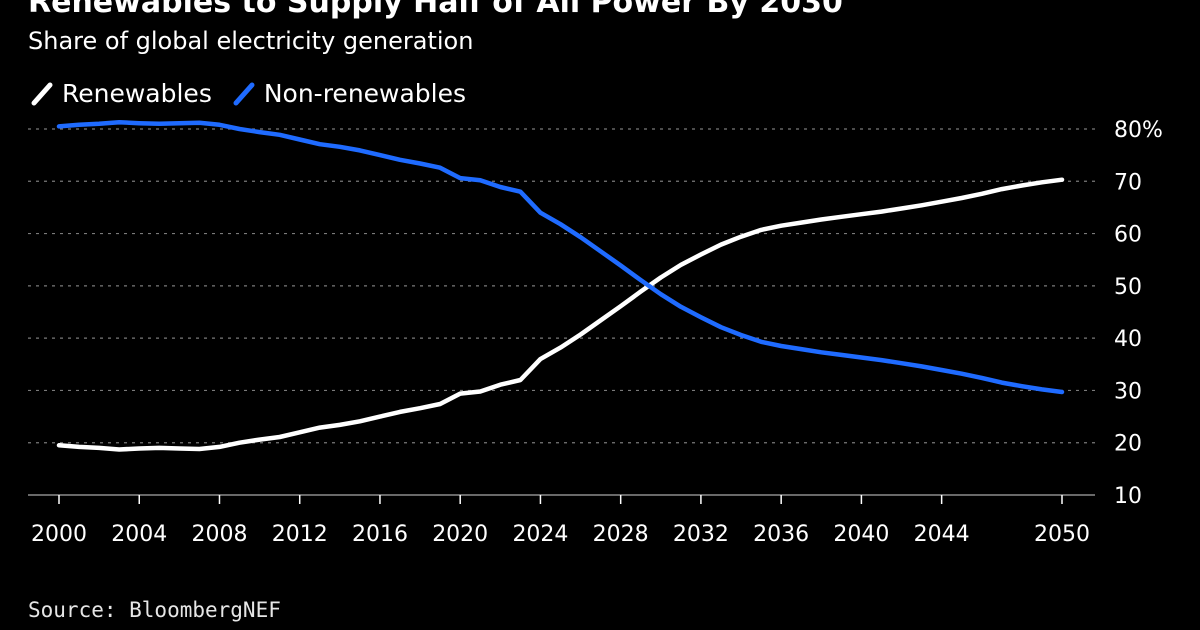  I want to click on y-tick-label: 20, so click(1128, 444).